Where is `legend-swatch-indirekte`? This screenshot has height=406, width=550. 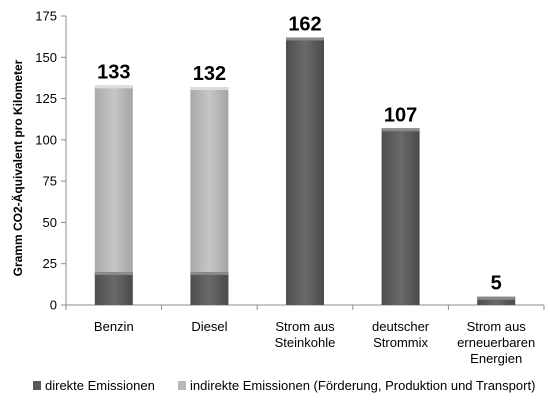 legend-swatch-indirekte is located at coordinates (182, 385).